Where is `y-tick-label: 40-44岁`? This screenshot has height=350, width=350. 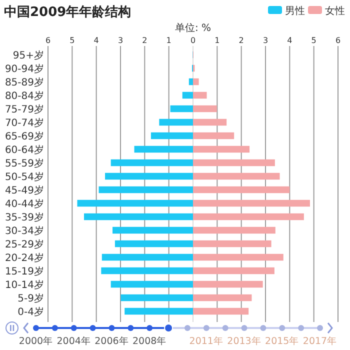
y-tick-label: 40-44岁 is located at coordinates (24, 204).